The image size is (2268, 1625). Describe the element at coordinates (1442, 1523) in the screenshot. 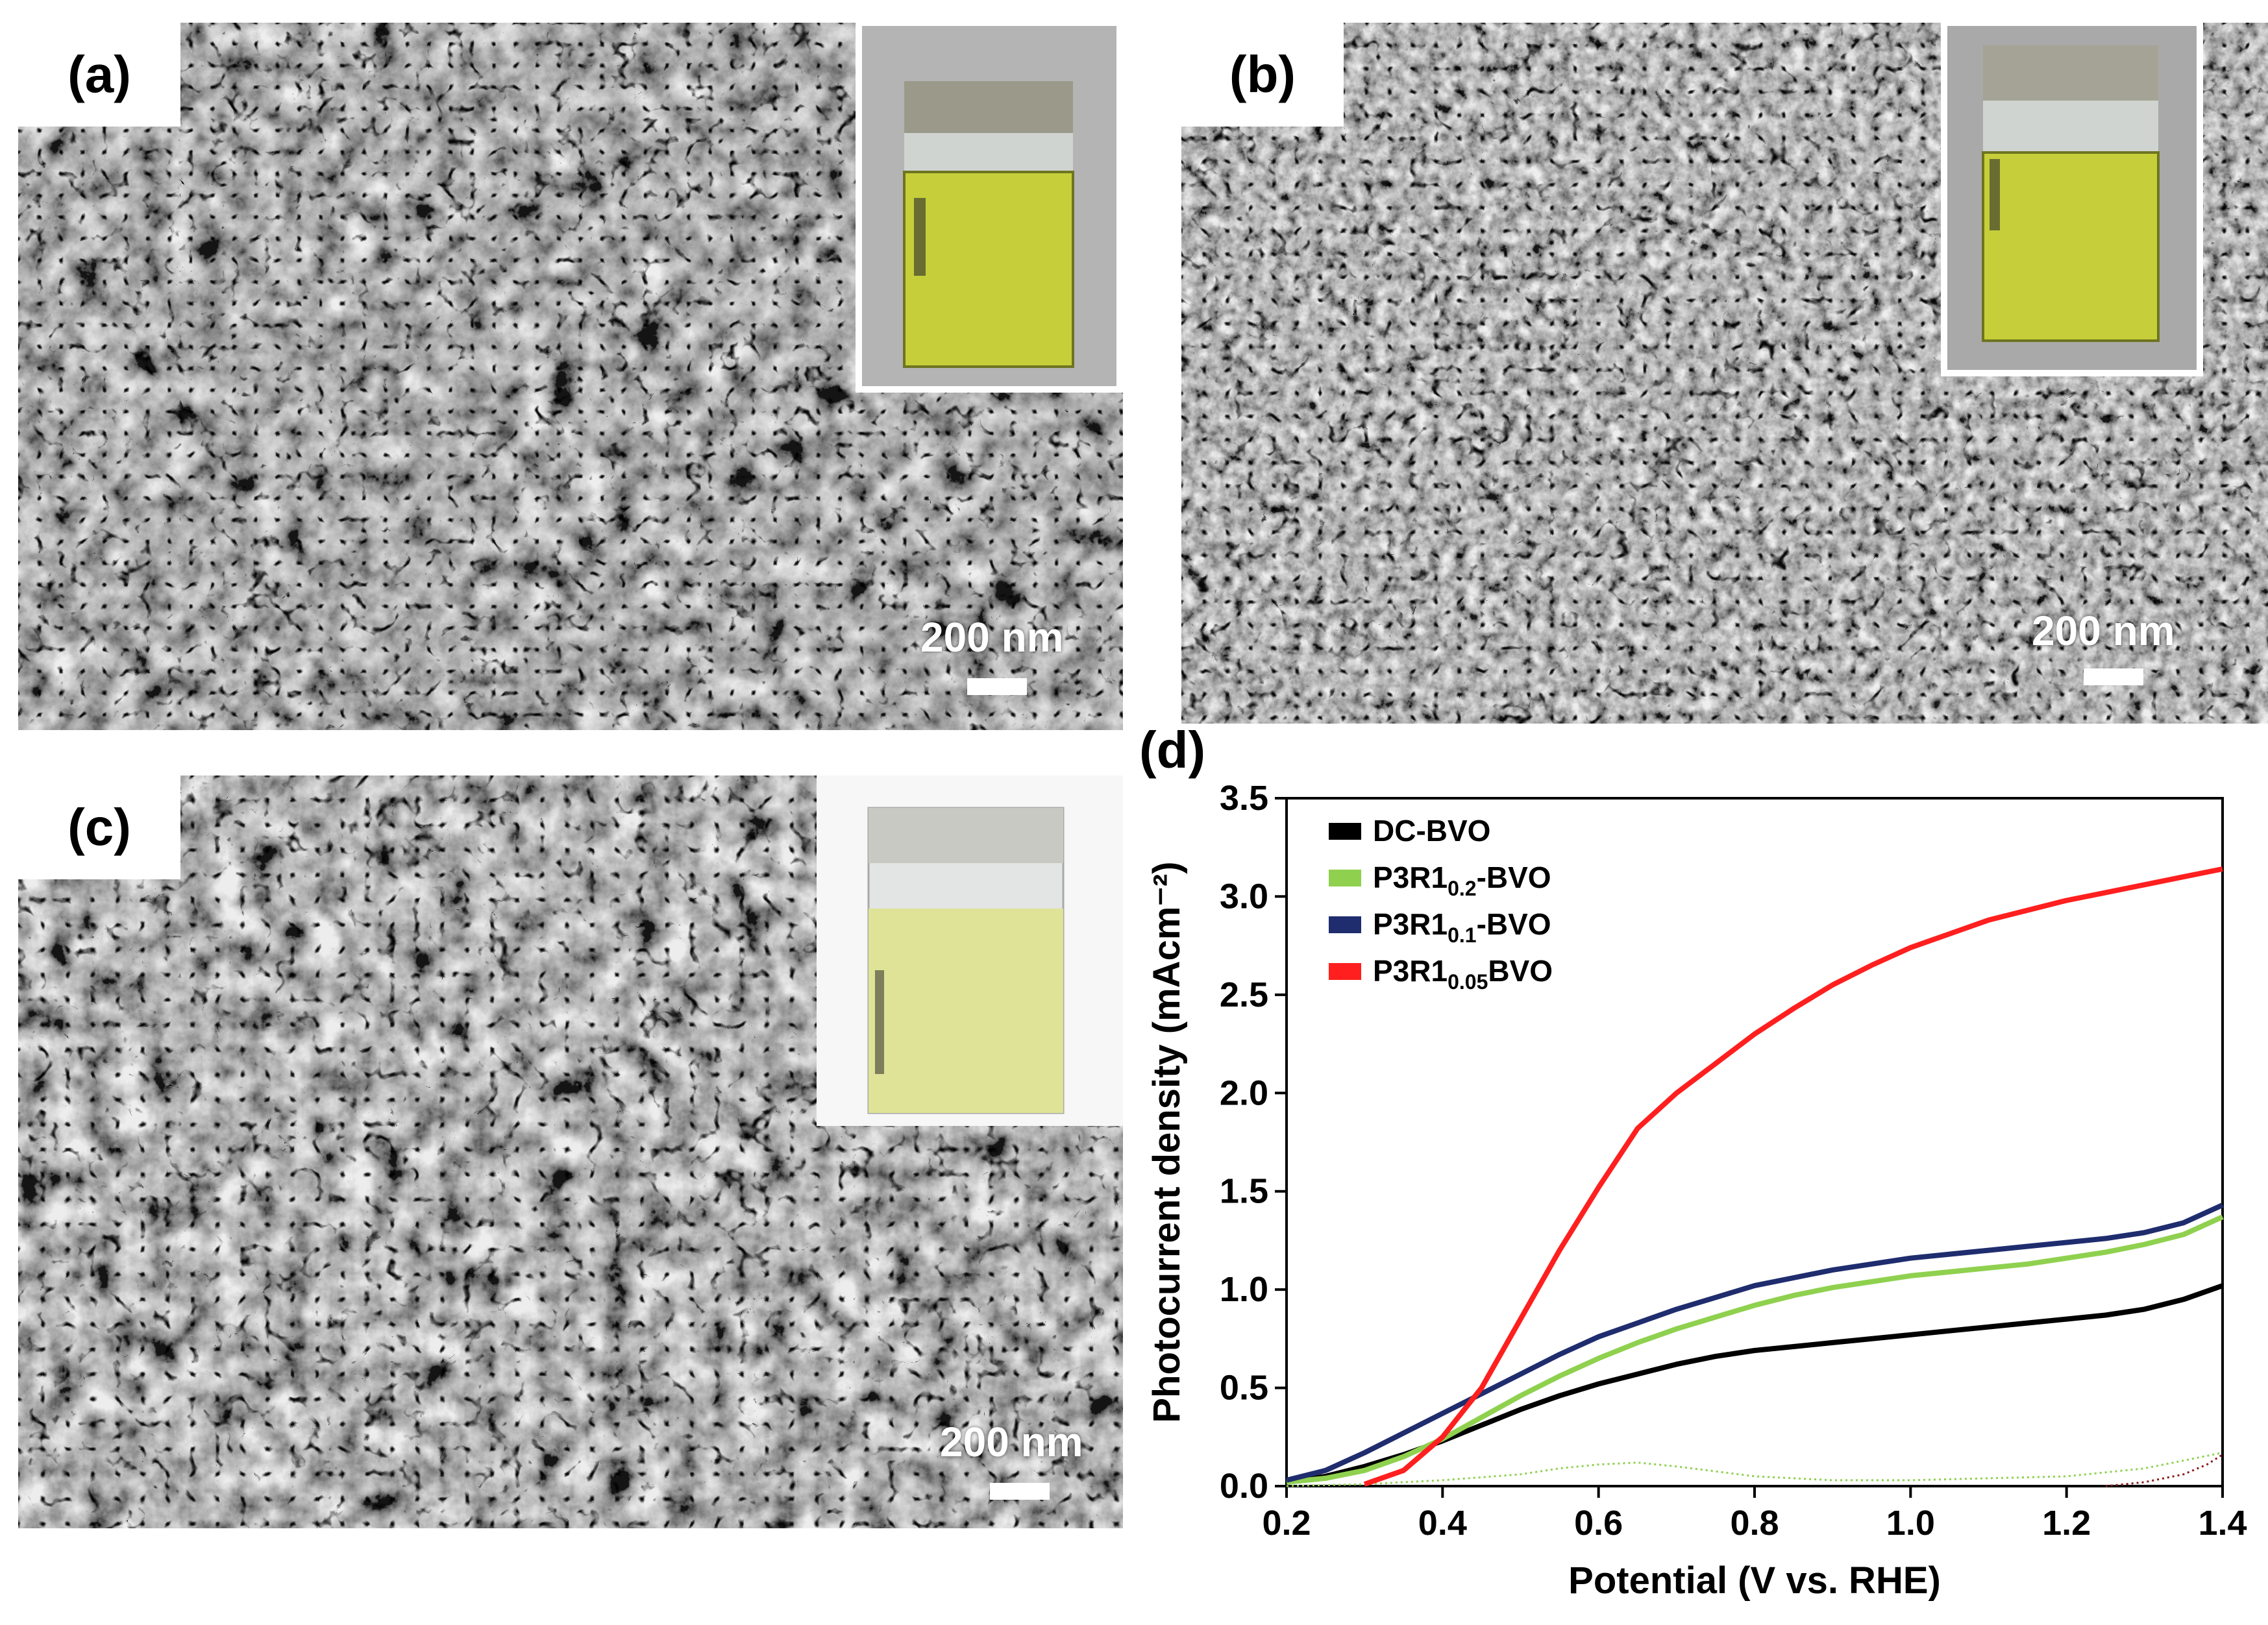

I see `x-tick-label-1: 0.4` at that location.